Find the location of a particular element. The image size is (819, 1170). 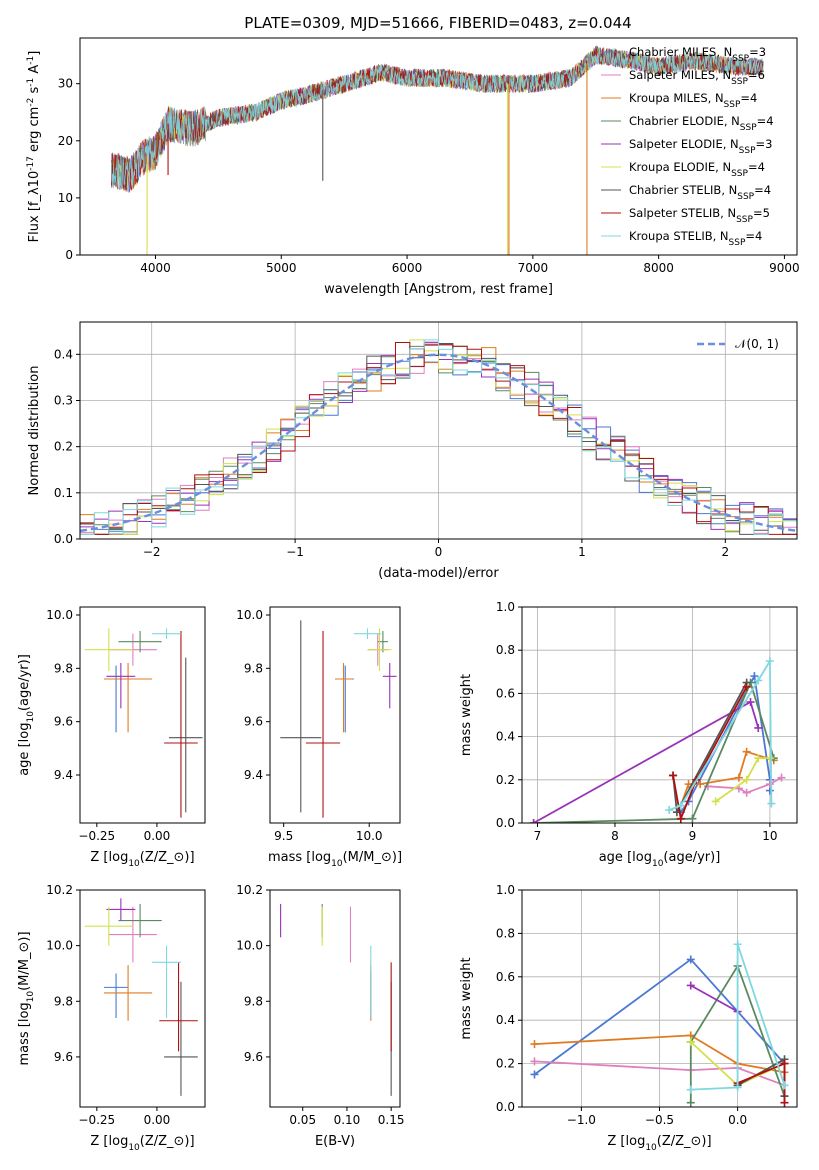

x-tick-label: 2 is located at coordinates (725, 552).